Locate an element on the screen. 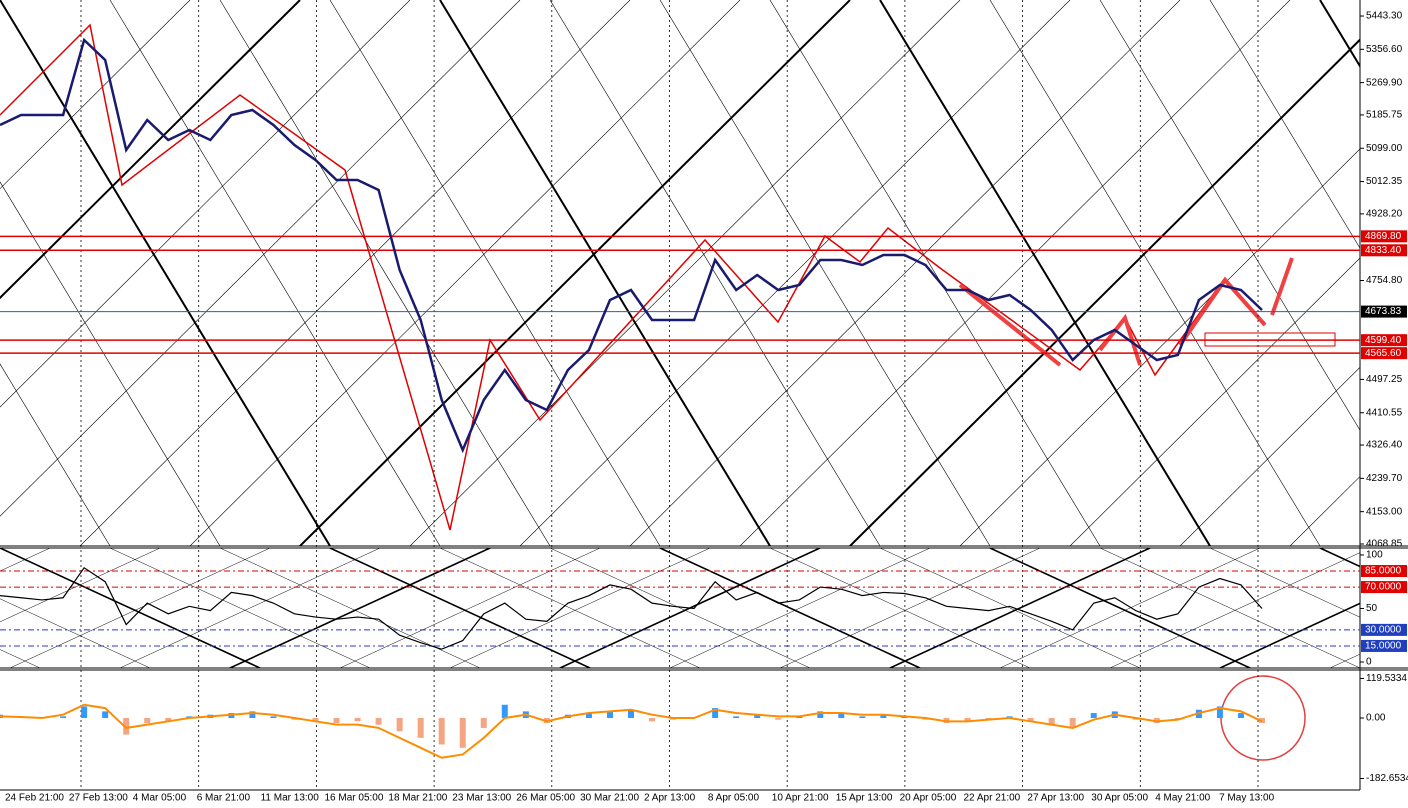  x-tick-label: 2 Apr 13:00 is located at coordinates (670, 798).